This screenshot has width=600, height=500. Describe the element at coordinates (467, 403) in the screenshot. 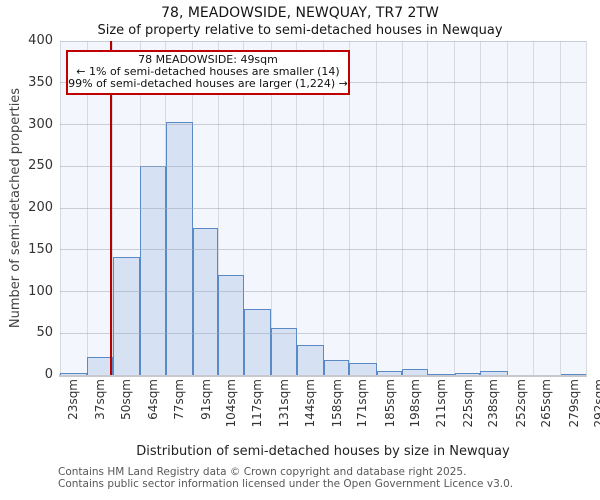

I see `x-tick-label: 225sqm` at that location.